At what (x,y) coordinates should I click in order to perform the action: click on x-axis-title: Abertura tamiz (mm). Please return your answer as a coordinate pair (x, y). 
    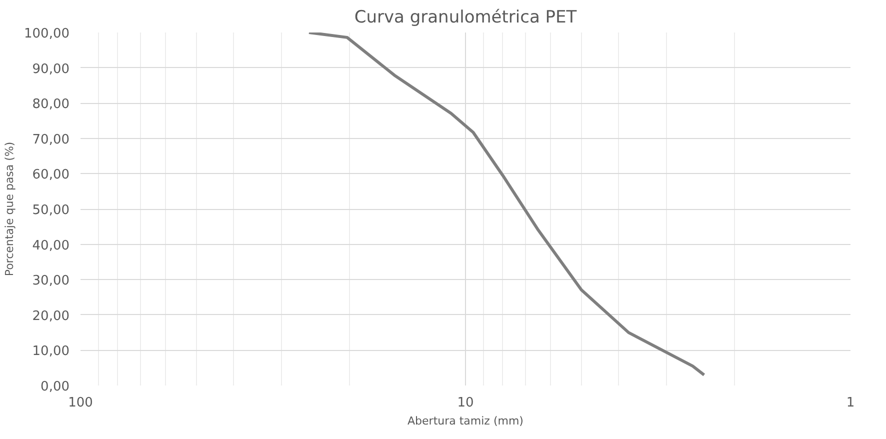
    Looking at the image, I should click on (466, 421).